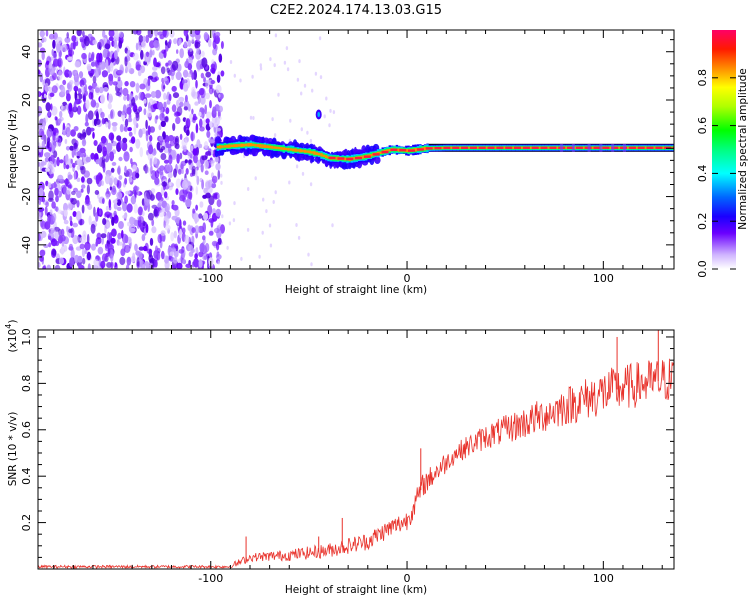 This screenshot has width=750, height=600. I want to click on burst-mark, so click(562, 147).